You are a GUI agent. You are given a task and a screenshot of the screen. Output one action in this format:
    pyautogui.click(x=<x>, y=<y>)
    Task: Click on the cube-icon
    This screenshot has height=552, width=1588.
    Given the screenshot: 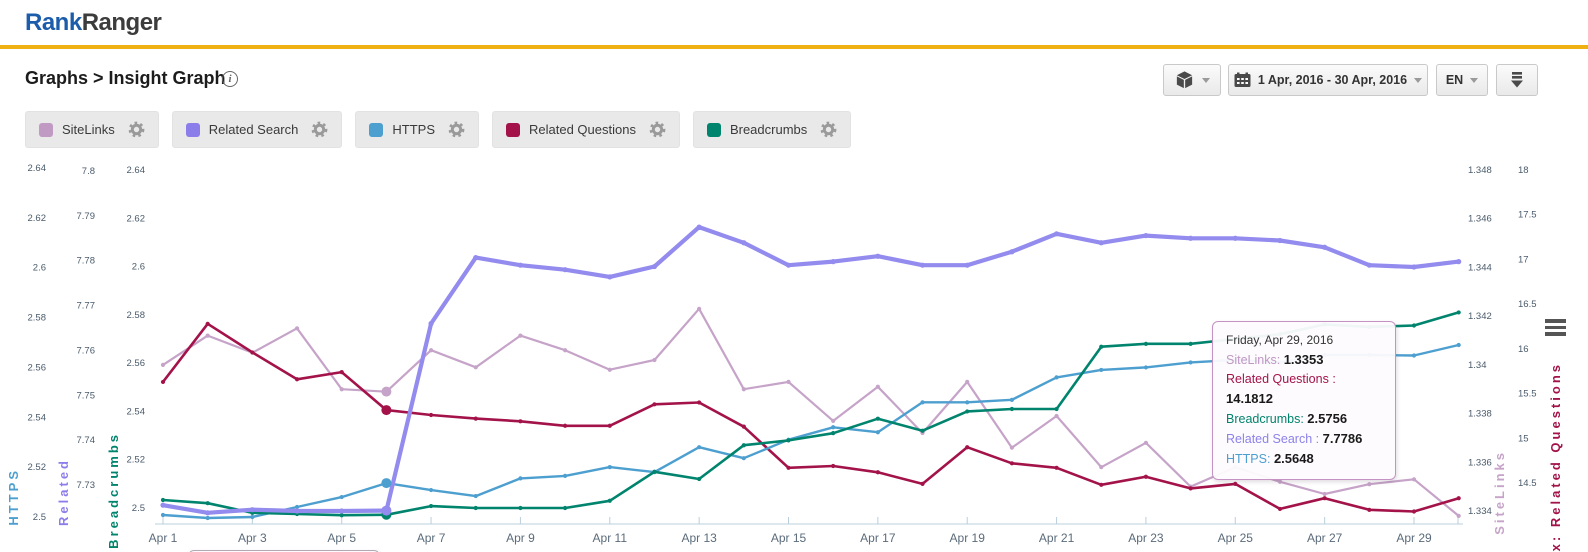 What is the action you would take?
    pyautogui.click(x=1184, y=80)
    